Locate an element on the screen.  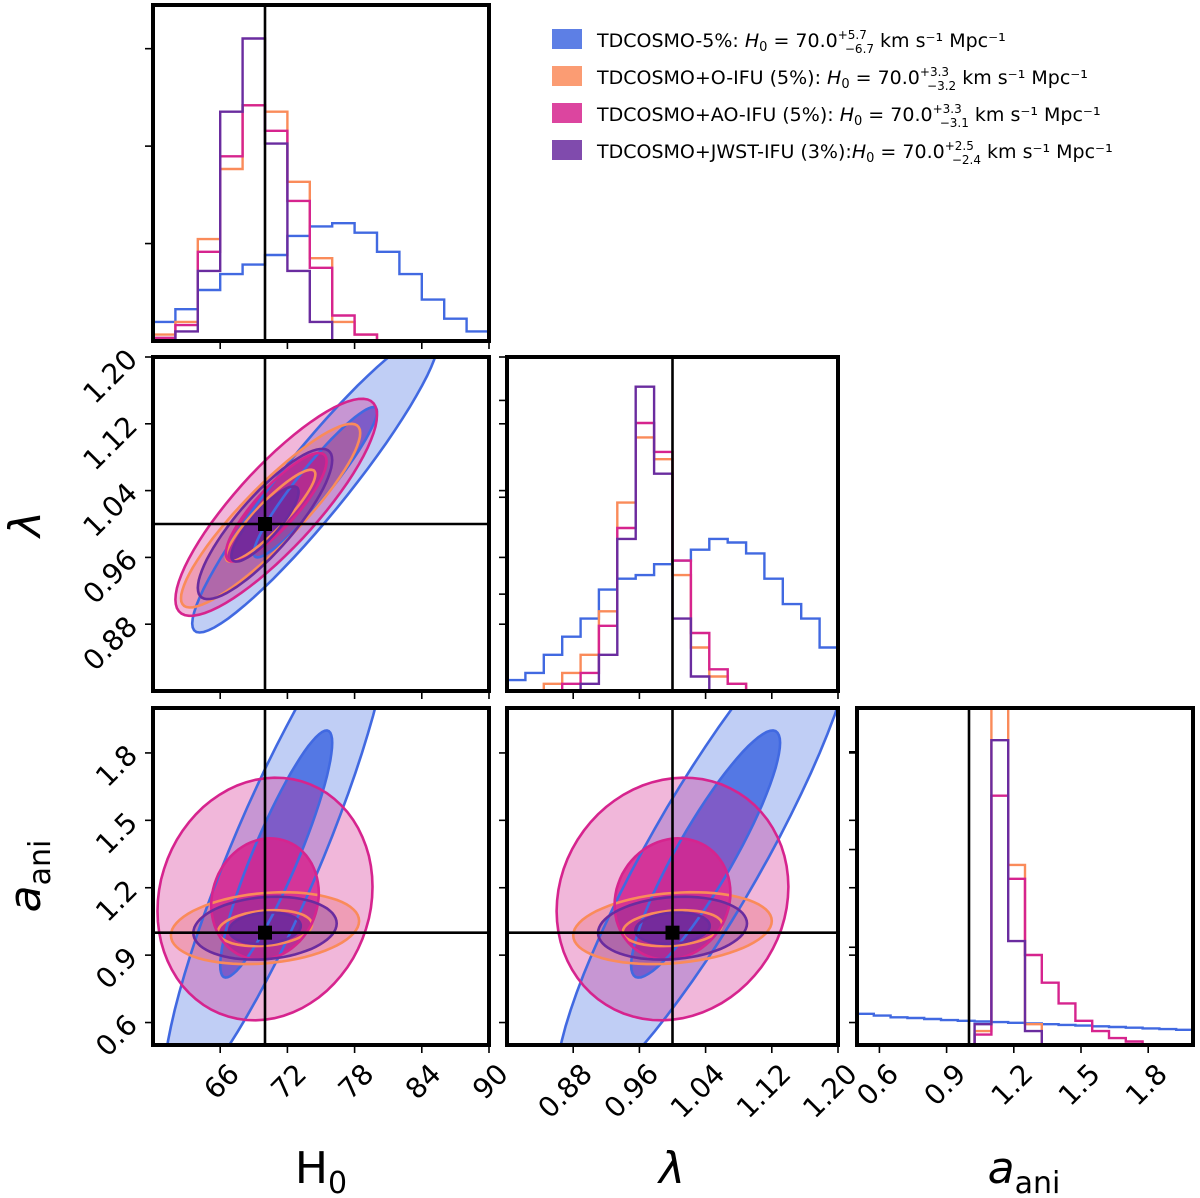
legend-swatch-tdcosmo-o-ifu-5- is located at coordinates (567, 76).